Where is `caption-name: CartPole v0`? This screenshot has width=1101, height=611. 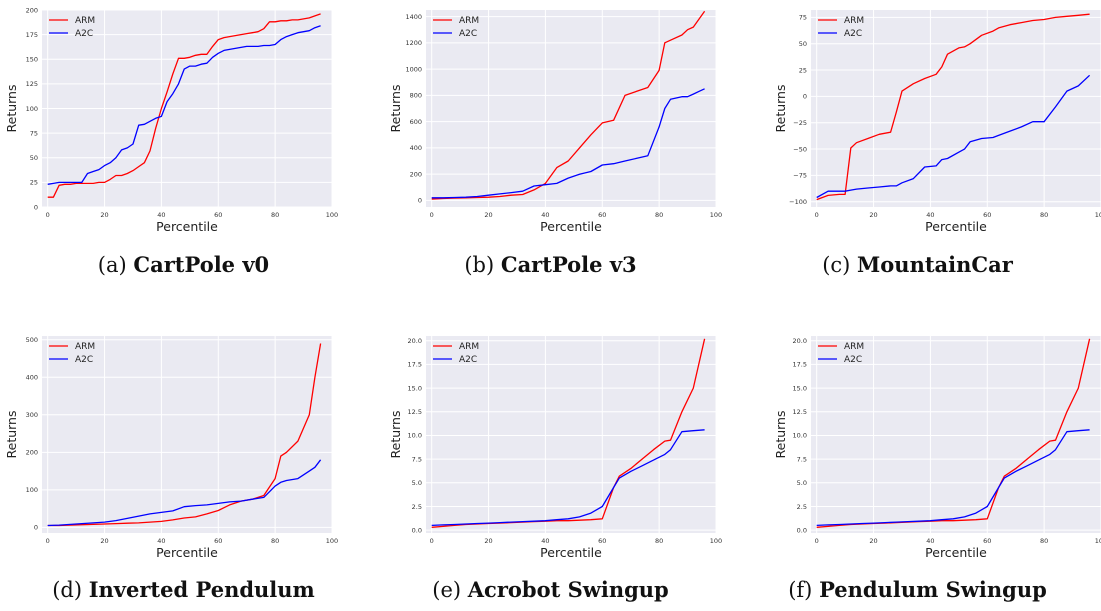
caption-name: CartPole v0 is located at coordinates (201, 264).